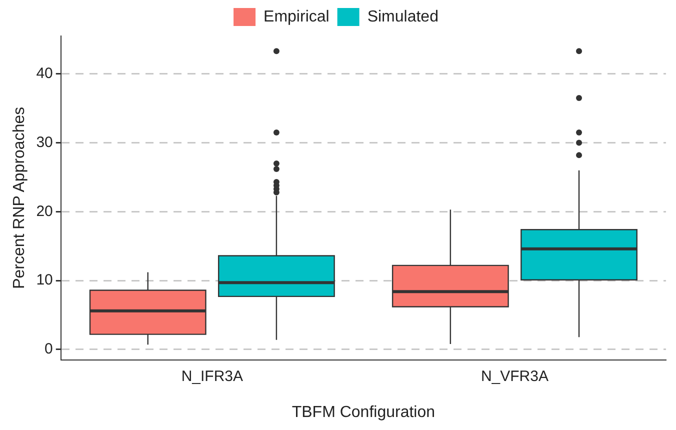 The image size is (676, 430). What do you see at coordinates (364, 412) in the screenshot?
I see `x-axis-title: TBFM Configuration` at bounding box center [364, 412].